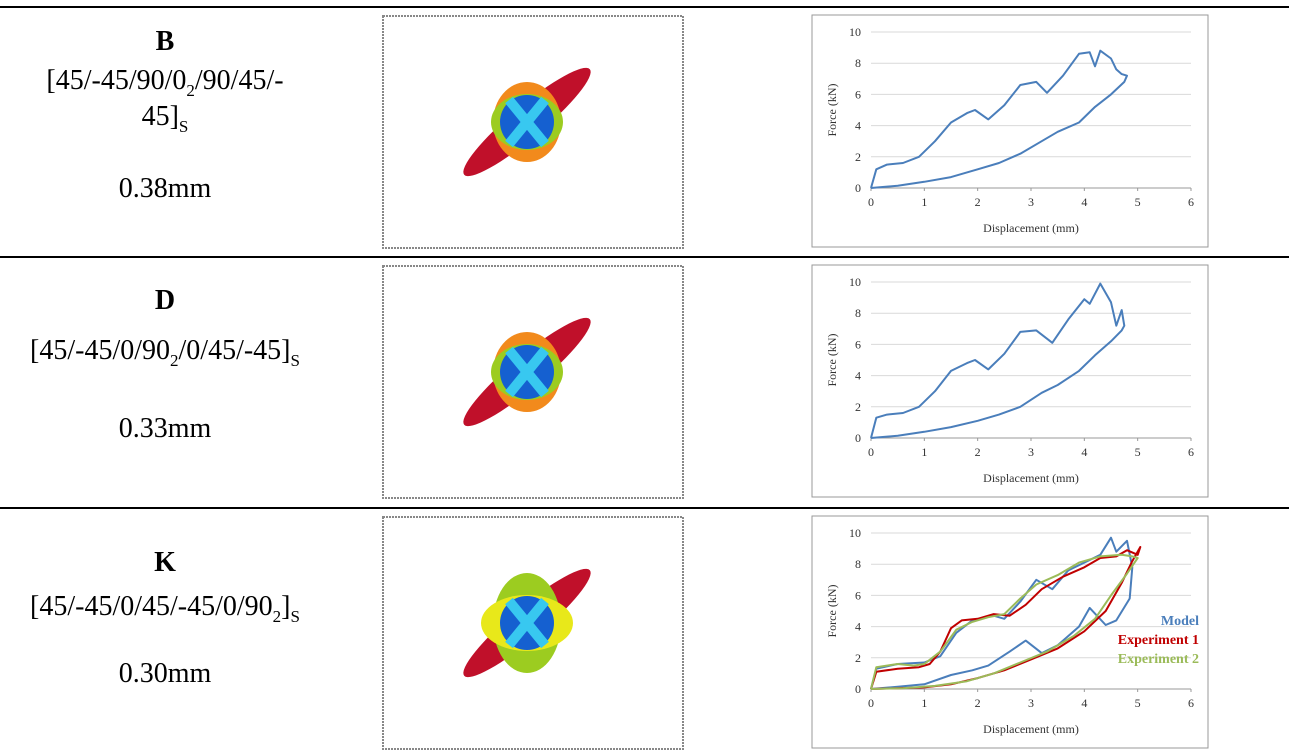 Image resolution: width=1289 pixels, height=756 pixels. Describe the element at coordinates (165, 188) in the screenshot. I see `thickness: 0.38mm` at that location.